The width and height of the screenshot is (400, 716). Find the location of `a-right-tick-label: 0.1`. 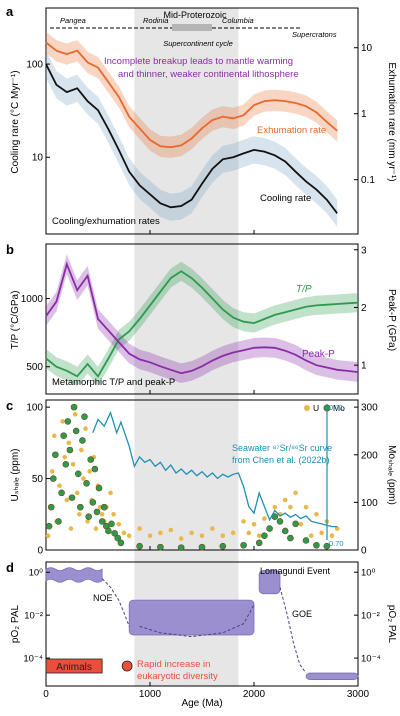

a-right-tick-label: 0.1 is located at coordinates (368, 180).